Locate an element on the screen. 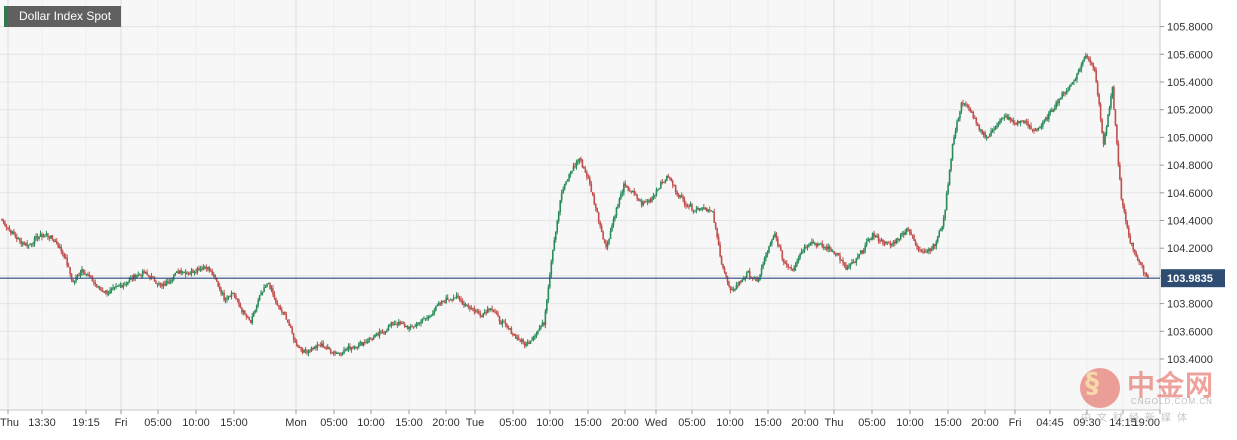 This screenshot has height=440, width=1237. x-tick-label: 09:30 is located at coordinates (1087, 423).